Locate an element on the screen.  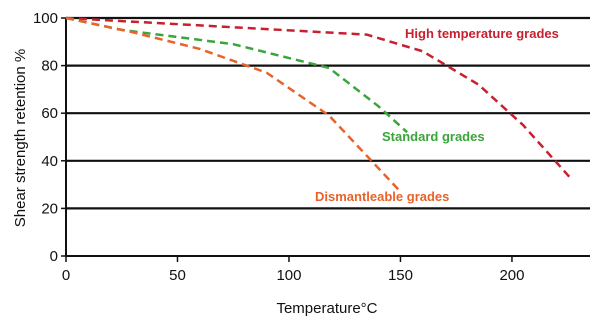
x-axis-ticks: 0 50 100 150 200 is located at coordinates (293, 270).